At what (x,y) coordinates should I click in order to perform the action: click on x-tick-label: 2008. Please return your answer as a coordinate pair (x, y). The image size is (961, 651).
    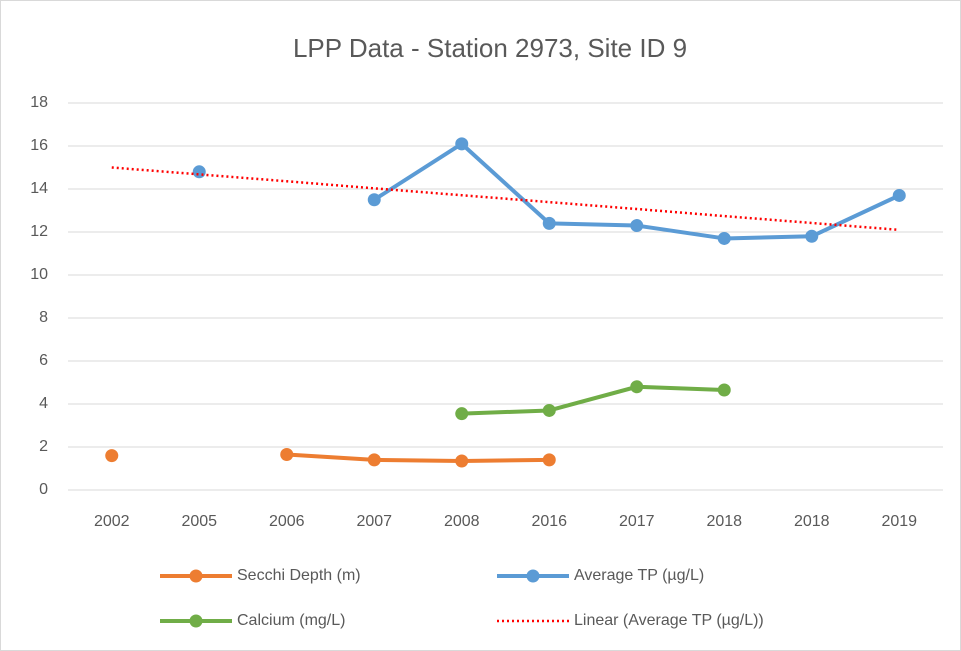
    Looking at the image, I should click on (462, 521).